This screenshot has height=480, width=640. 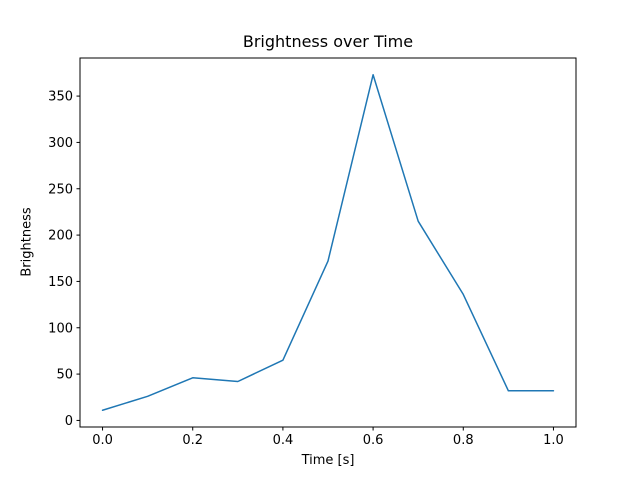 I want to click on x-tick-label: 0.4, so click(x=283, y=440).